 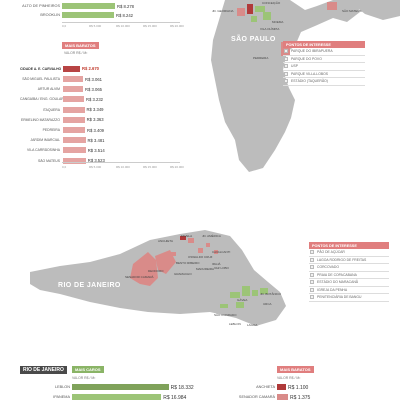 I want to click on legend-item-label: IGREJA DA PENHA, so click(x=332, y=289).